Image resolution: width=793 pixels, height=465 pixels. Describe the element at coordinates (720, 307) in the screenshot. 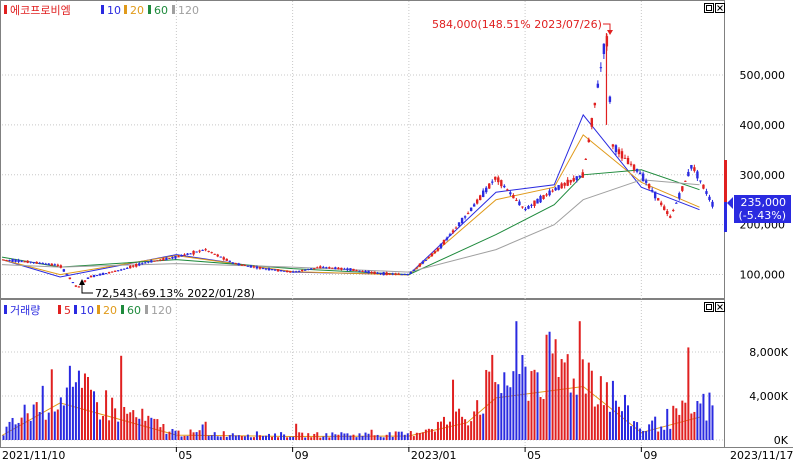

I see `volume-close-stroke-b` at that location.